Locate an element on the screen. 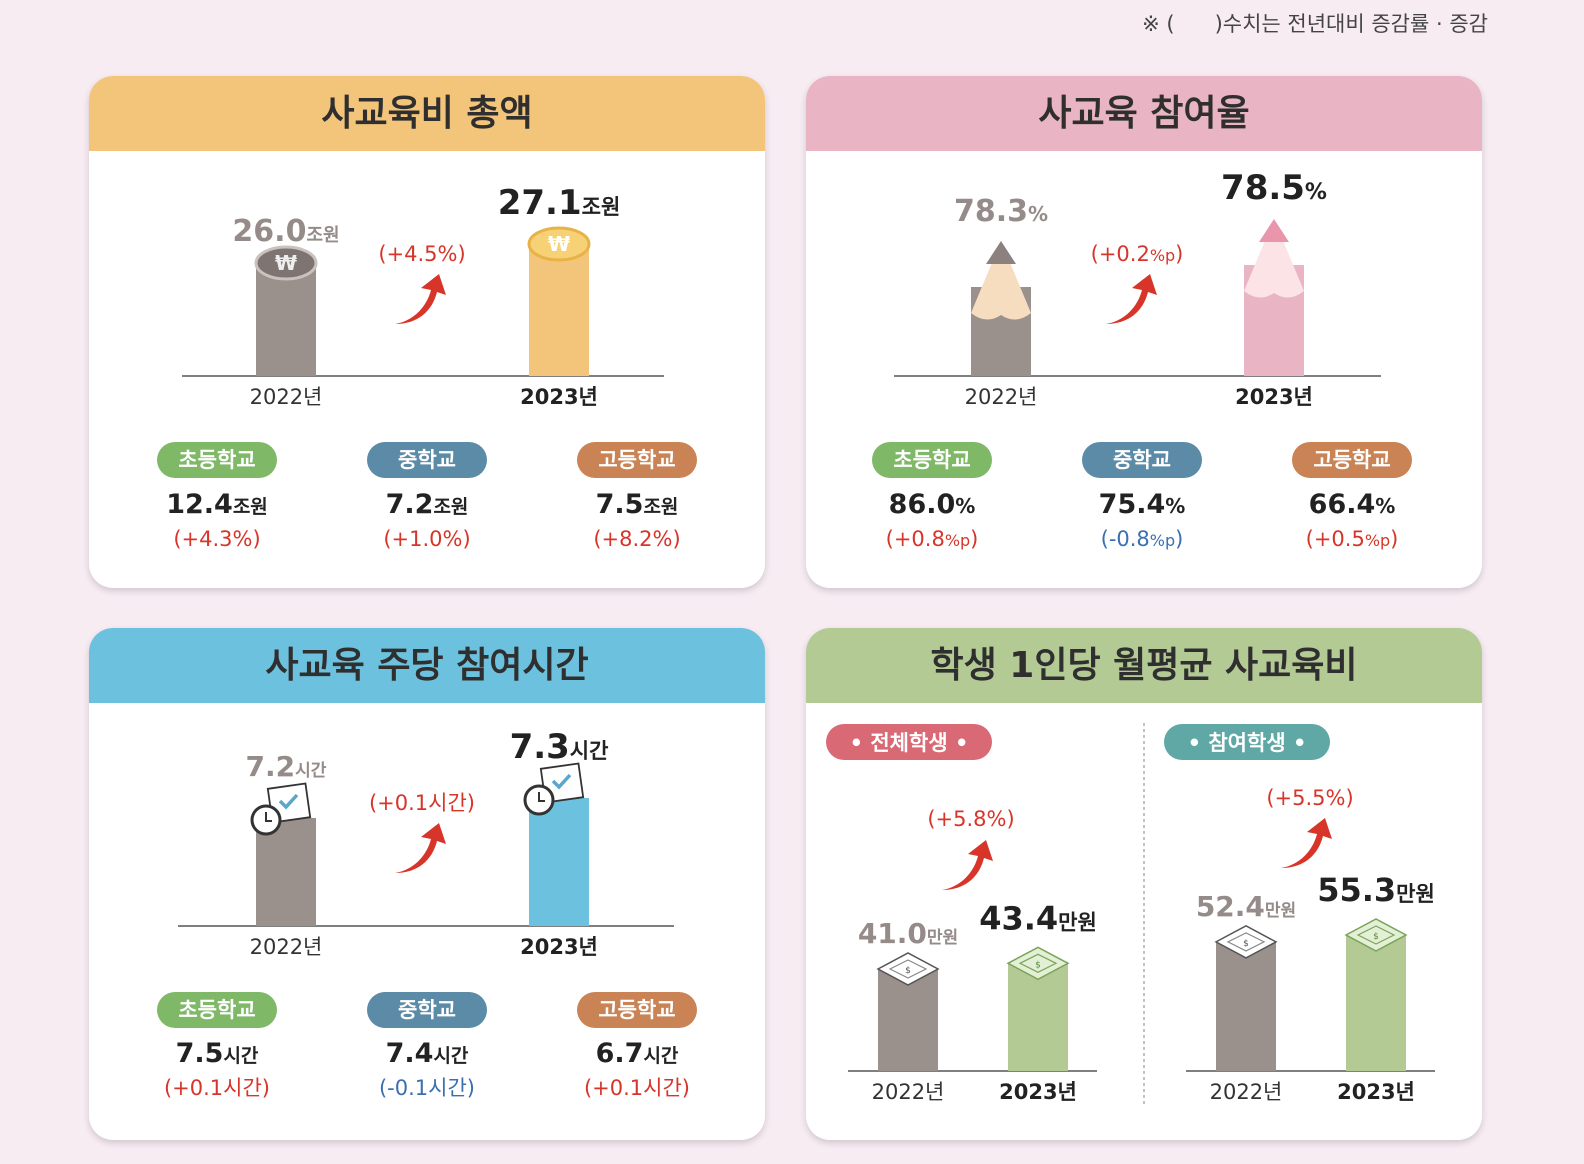 The image size is (1584, 1164). value-label-2023: 43.4만원 is located at coordinates (1038, 918).